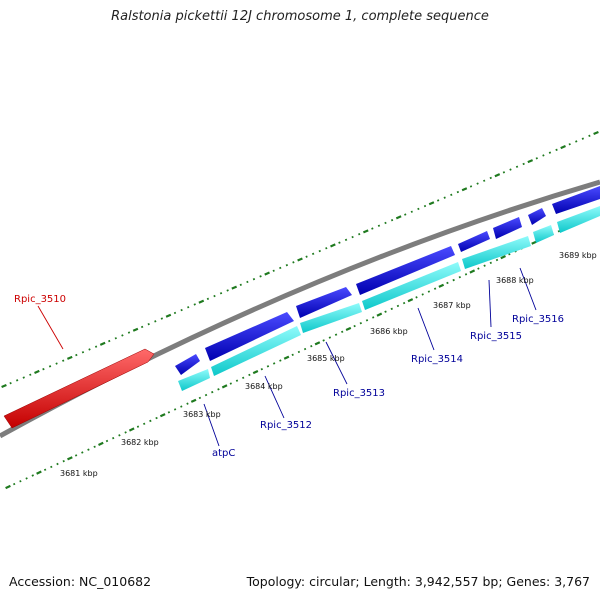  What do you see at coordinates (578, 255) in the screenshot?
I see `kbp-label-3689: 3689 kbp` at bounding box center [578, 255].